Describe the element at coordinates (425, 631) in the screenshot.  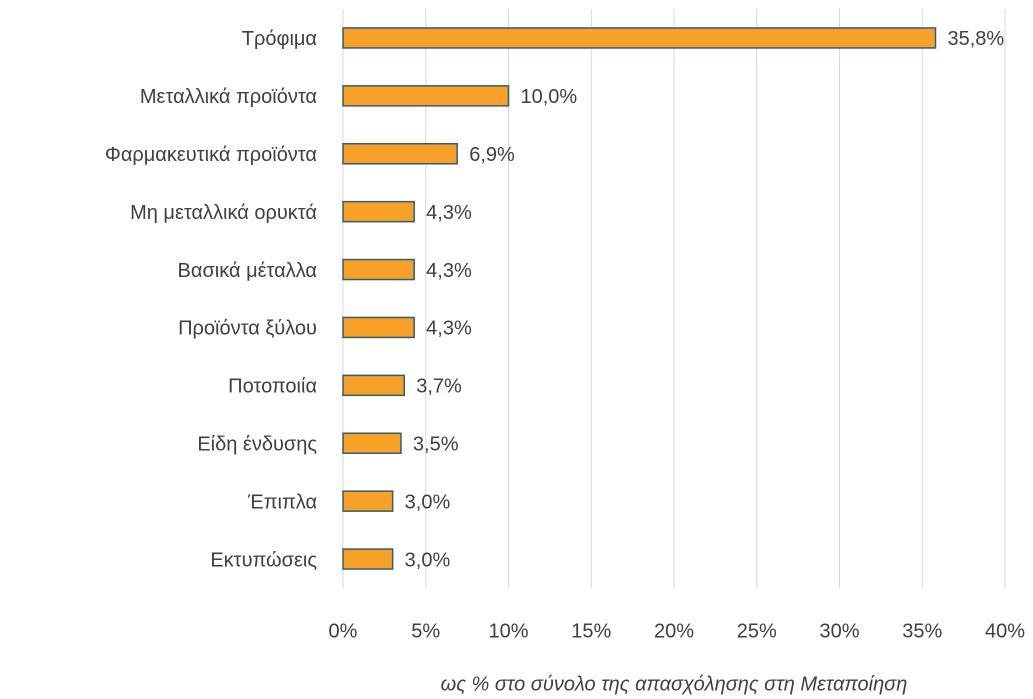
I see `x-tick-label: 5%` at that location.